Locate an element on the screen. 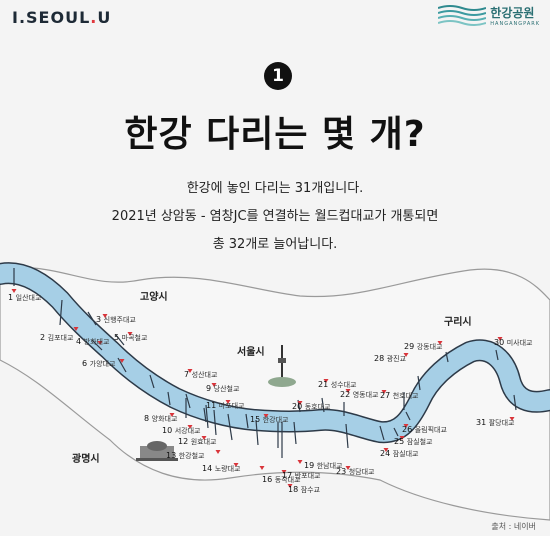 The width and height of the screenshot is (550, 536). source-credit: 출처 : 네이버 is located at coordinates (513, 526).